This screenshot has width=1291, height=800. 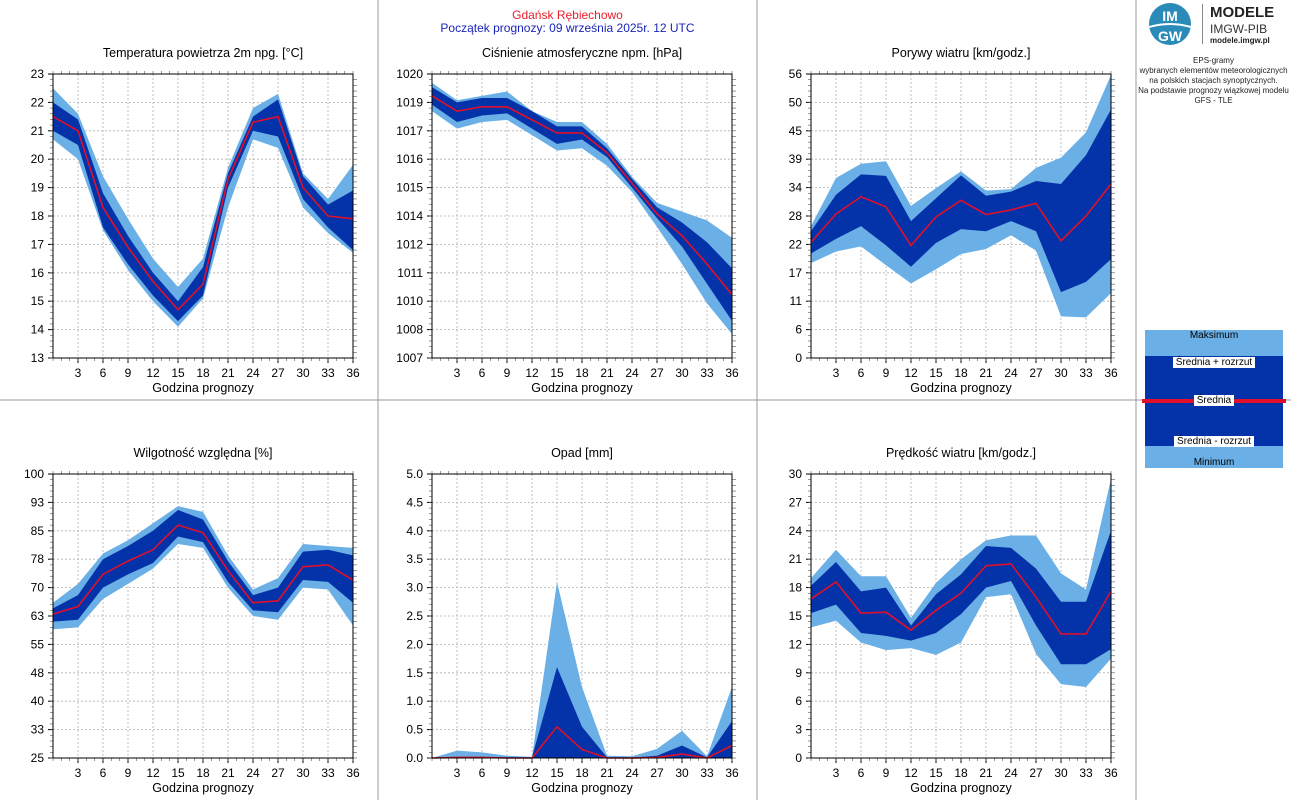 What do you see at coordinates (38, 673) in the screenshot?
I see `y-tick-label: 48` at bounding box center [38, 673].